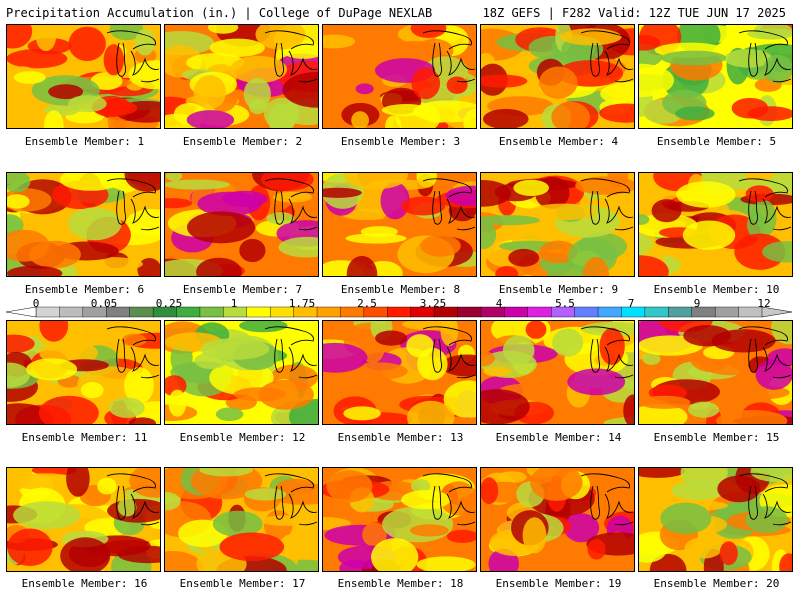 This screenshot has height=600, width=800. Describe the element at coordinates (764, 303) in the screenshot. I see `colorbar-label: 12` at that location.